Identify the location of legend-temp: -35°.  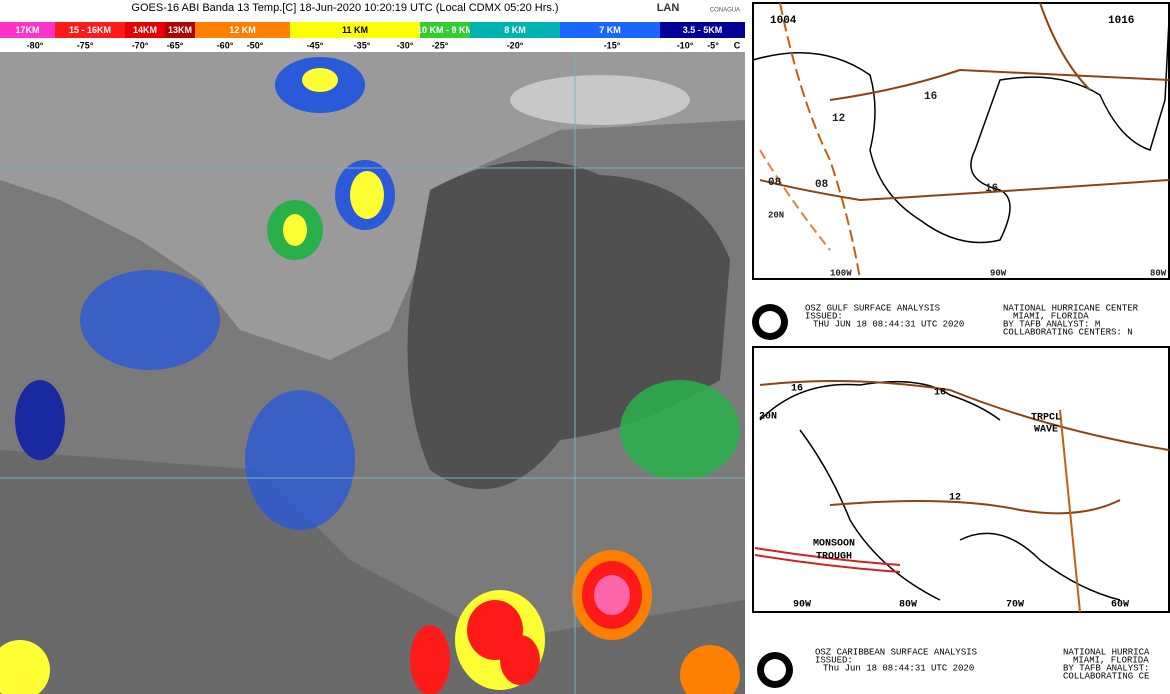
(362, 45).